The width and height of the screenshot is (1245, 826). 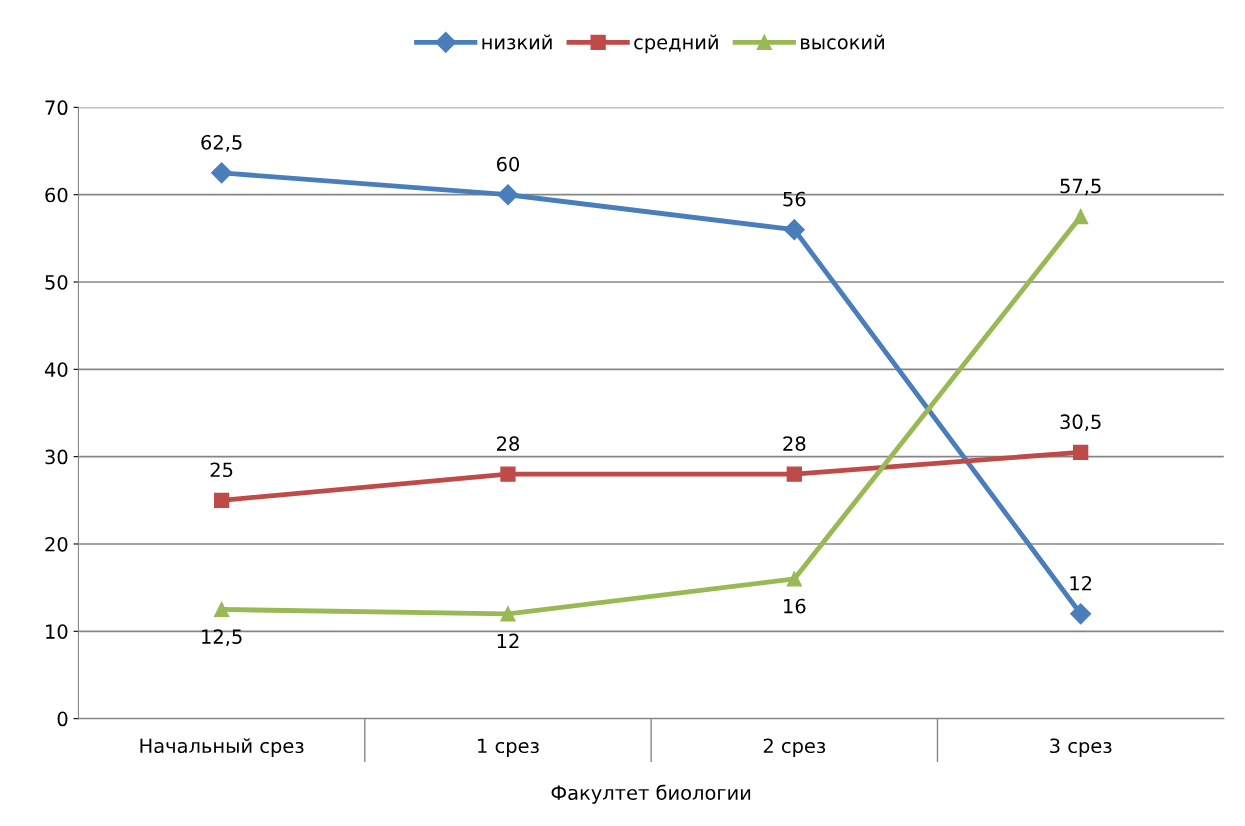 What do you see at coordinates (221, 143) in the screenshot?
I see `data-label: 62,5` at bounding box center [221, 143].